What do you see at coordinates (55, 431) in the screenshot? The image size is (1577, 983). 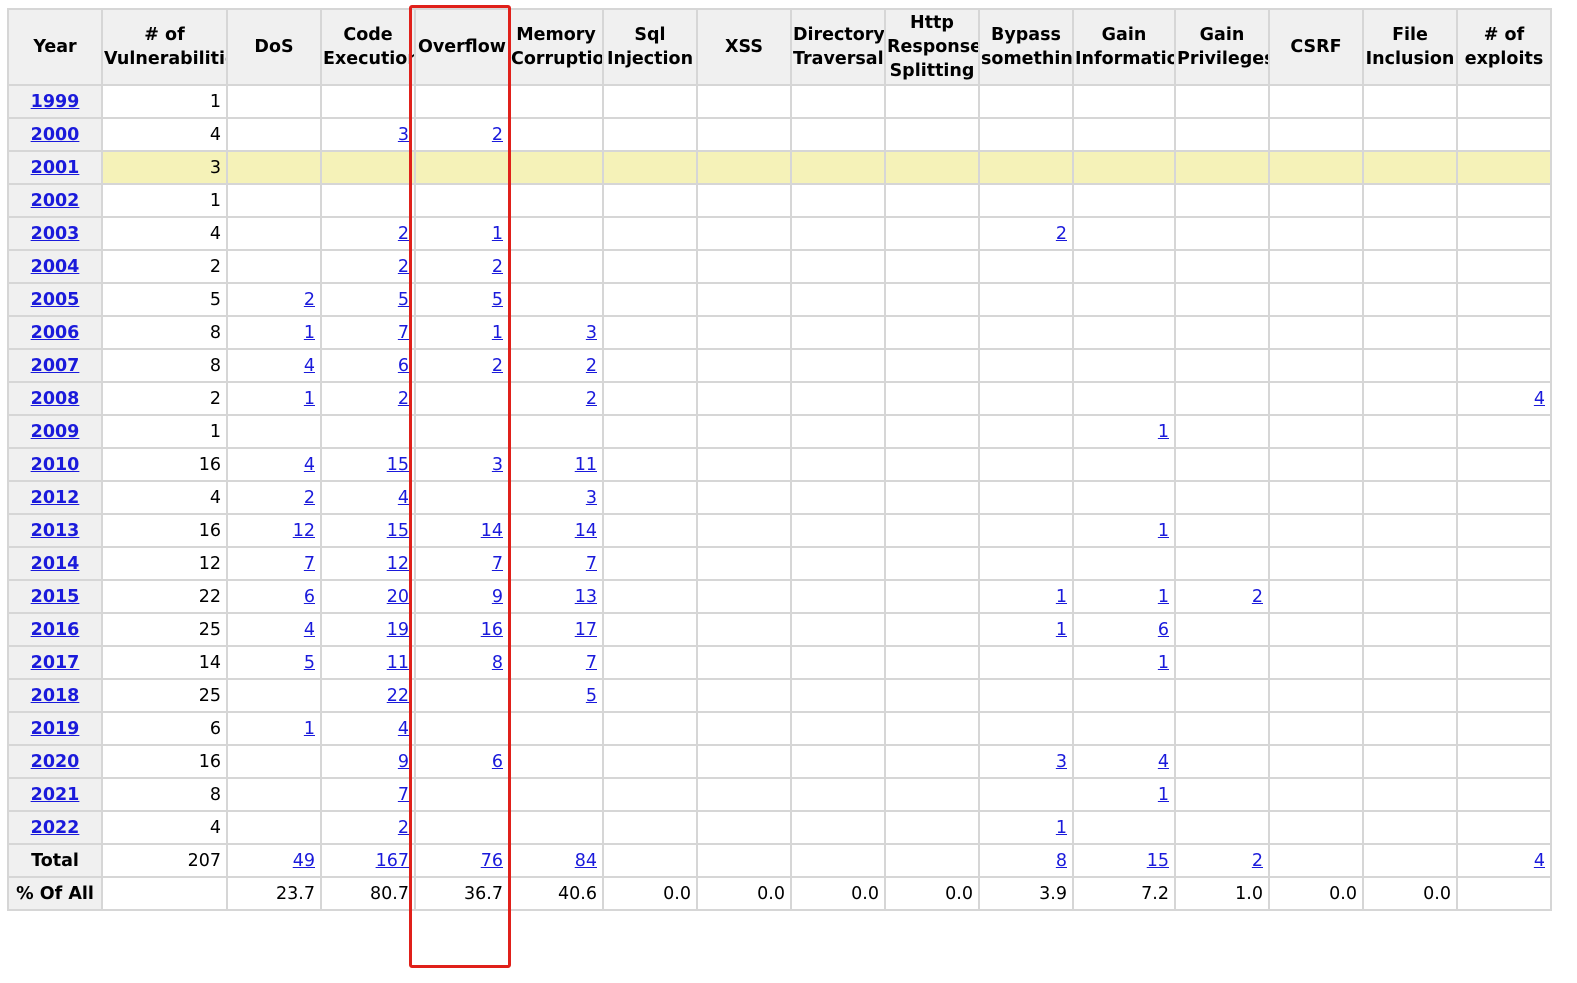 I see `year-link: 2009` at bounding box center [55, 431].